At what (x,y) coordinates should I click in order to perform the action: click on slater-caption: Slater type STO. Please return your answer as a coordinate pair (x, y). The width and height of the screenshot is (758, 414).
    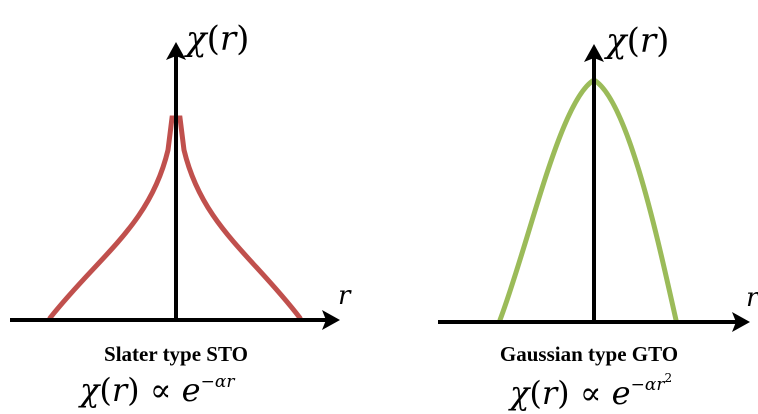
    Looking at the image, I should click on (176, 354).